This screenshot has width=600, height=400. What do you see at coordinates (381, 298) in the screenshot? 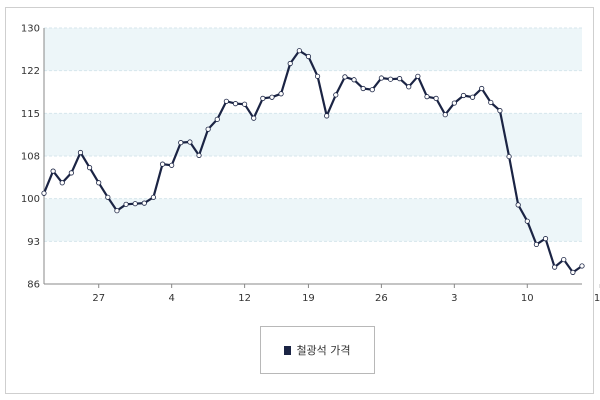
I see `x-tick-label: 26` at bounding box center [381, 298].